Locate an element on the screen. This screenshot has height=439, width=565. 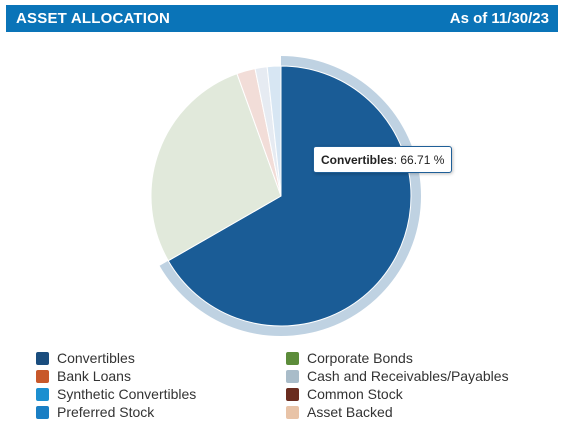
legend-label: Bank Loans is located at coordinates (94, 376).